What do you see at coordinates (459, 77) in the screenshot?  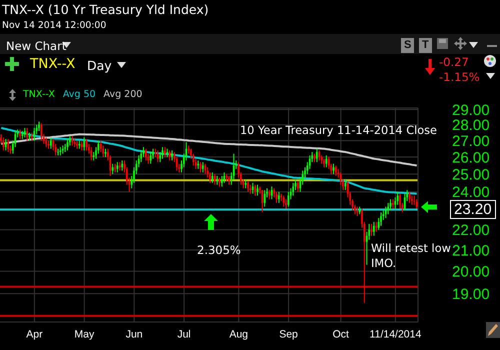 I see `text: -1.15%` at bounding box center [459, 77].